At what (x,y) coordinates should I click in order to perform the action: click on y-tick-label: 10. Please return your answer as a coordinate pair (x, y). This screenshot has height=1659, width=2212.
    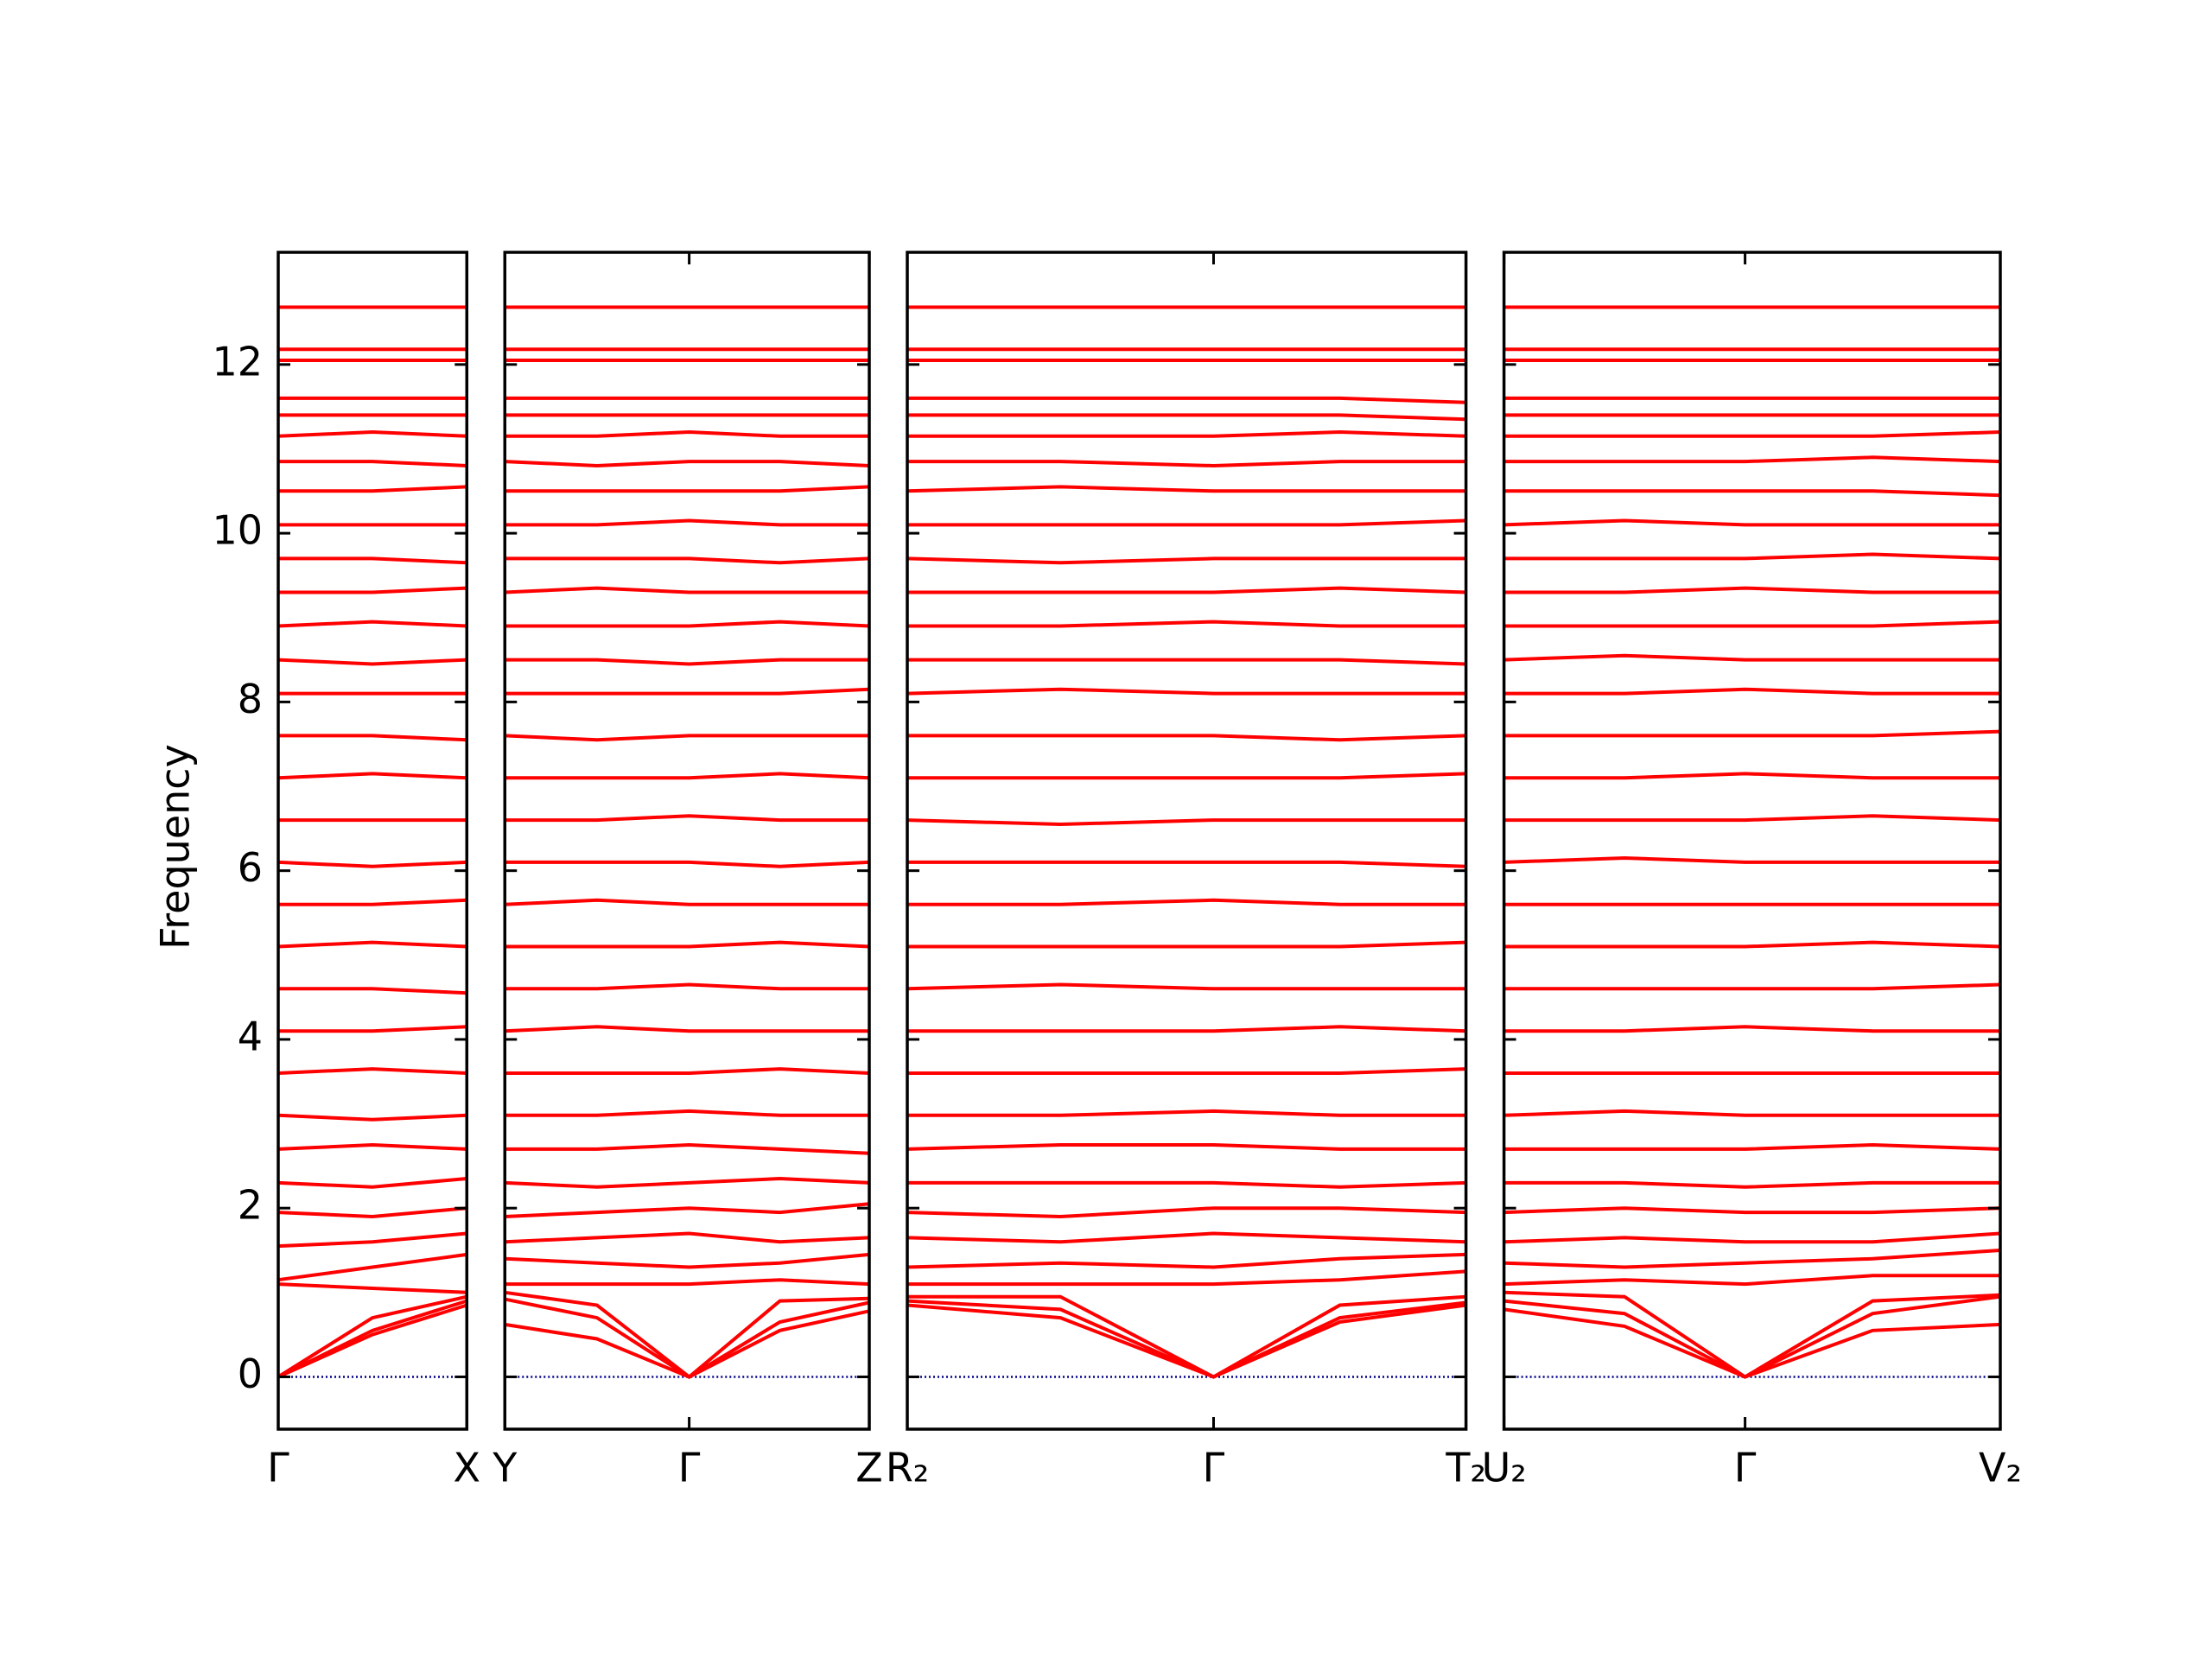
    Looking at the image, I should click on (237, 530).